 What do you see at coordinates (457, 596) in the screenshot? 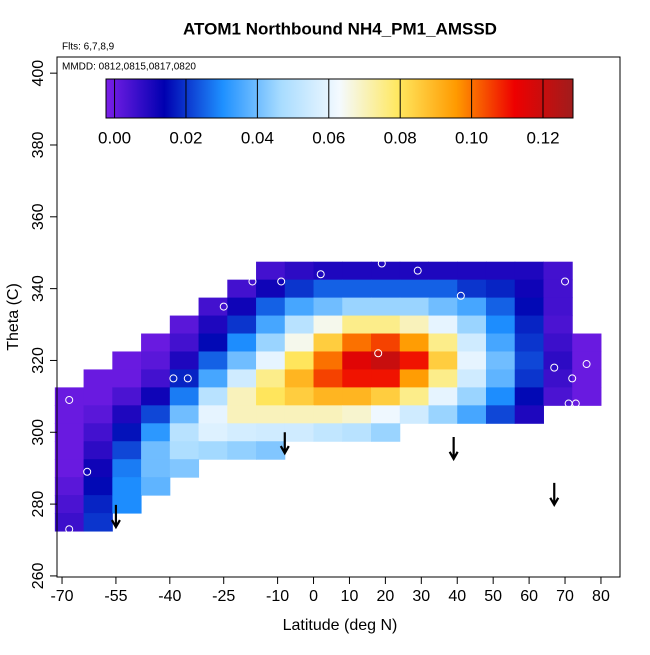
I see `x-tick-label: 40` at bounding box center [457, 596].